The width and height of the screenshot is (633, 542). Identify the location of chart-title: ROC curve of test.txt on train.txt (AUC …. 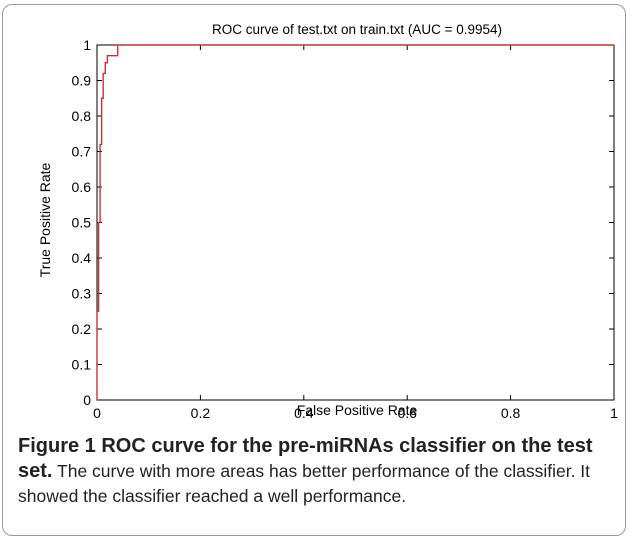
(357, 29).